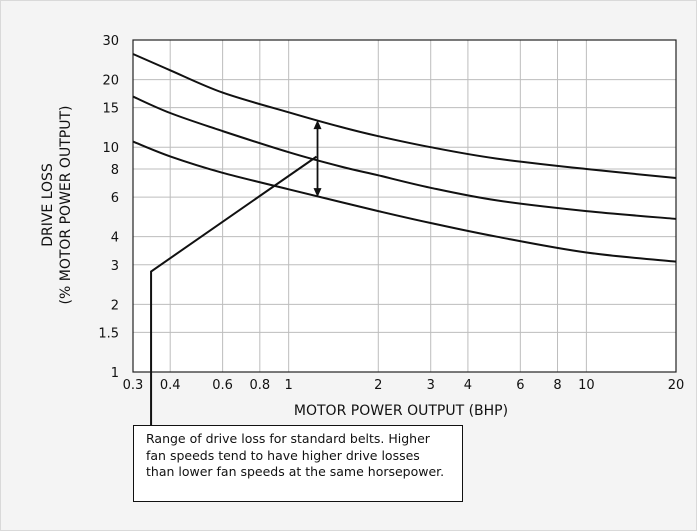 This screenshot has width=697, height=531. What do you see at coordinates (289, 385) in the screenshot?
I see `x-tick-label: 1` at bounding box center [289, 385].